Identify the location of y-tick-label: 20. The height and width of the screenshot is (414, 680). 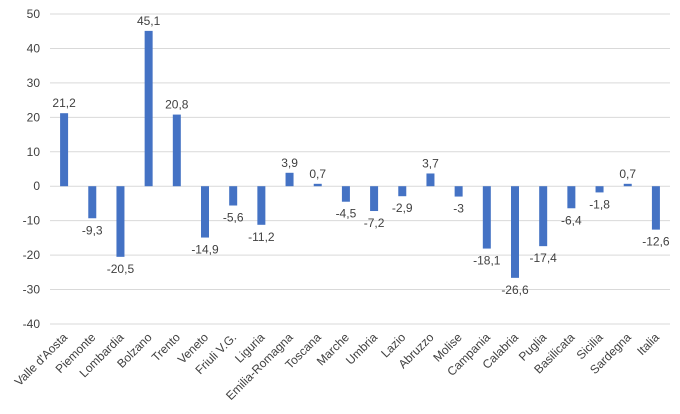
(34, 117).